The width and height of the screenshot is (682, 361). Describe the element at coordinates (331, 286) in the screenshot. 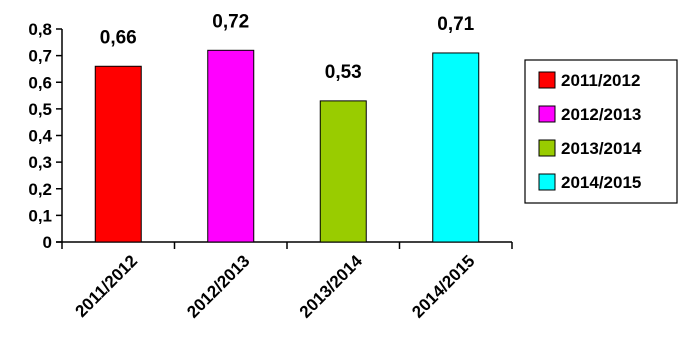

I see `x-tick-label: 2013/2014` at that location.